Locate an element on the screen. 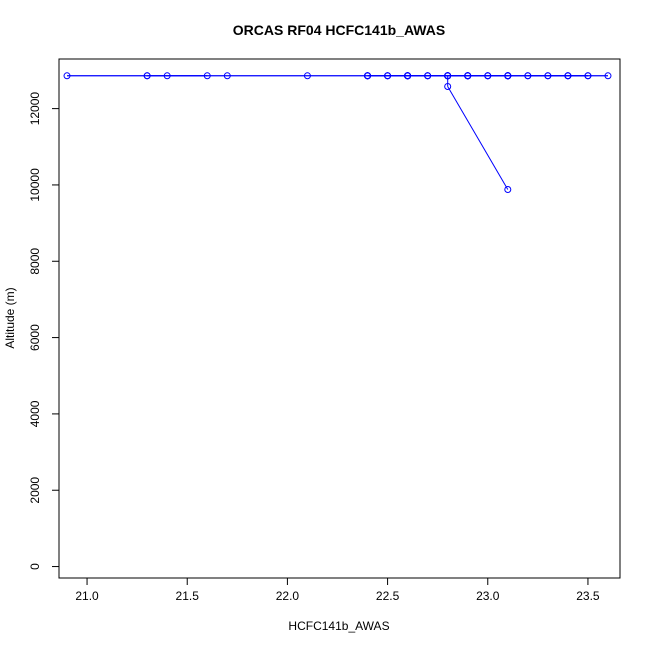 The image size is (650, 650). x-tick-label: 23.0 is located at coordinates (488, 596).